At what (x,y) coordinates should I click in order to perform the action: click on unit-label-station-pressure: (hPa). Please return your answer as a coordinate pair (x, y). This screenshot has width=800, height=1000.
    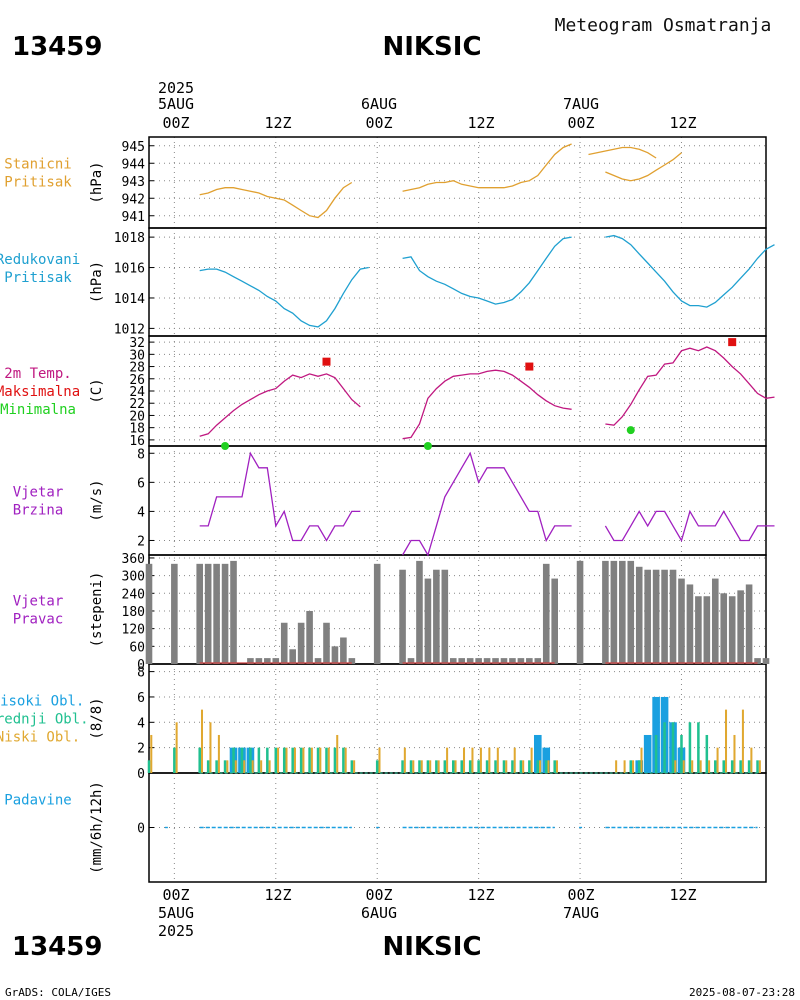
    Looking at the image, I should click on (97, 182).